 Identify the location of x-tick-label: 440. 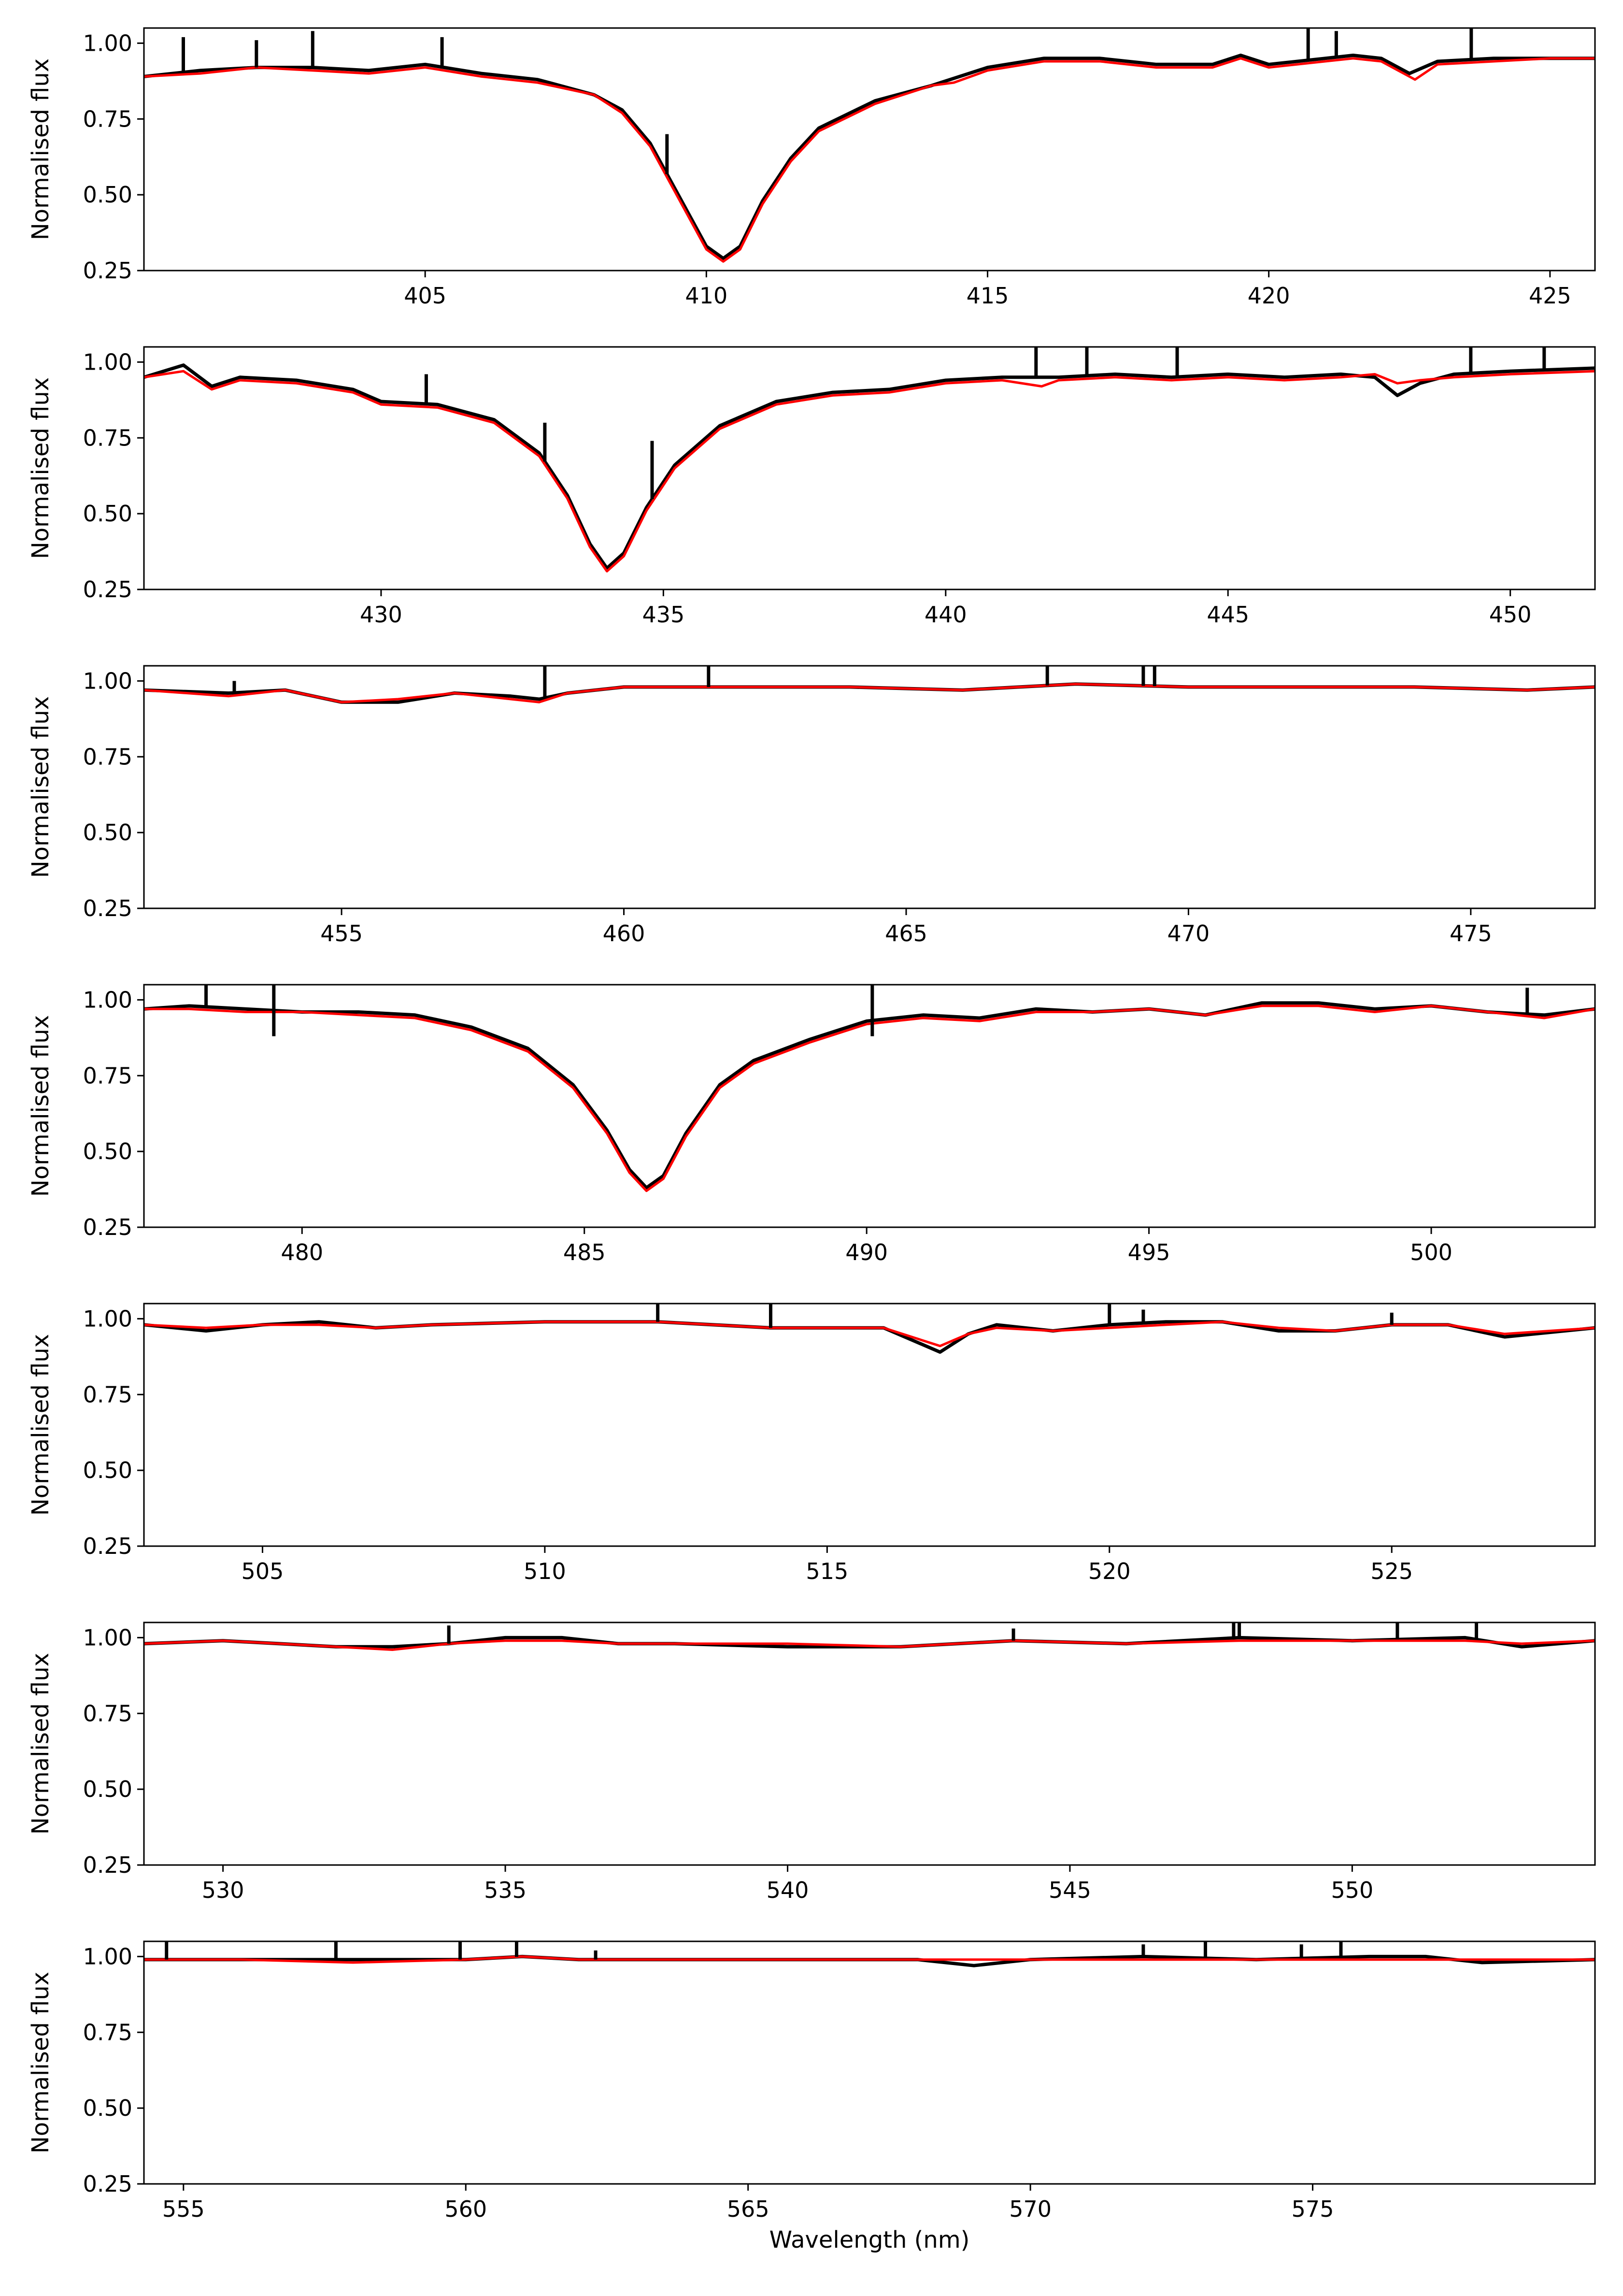
(946, 615).